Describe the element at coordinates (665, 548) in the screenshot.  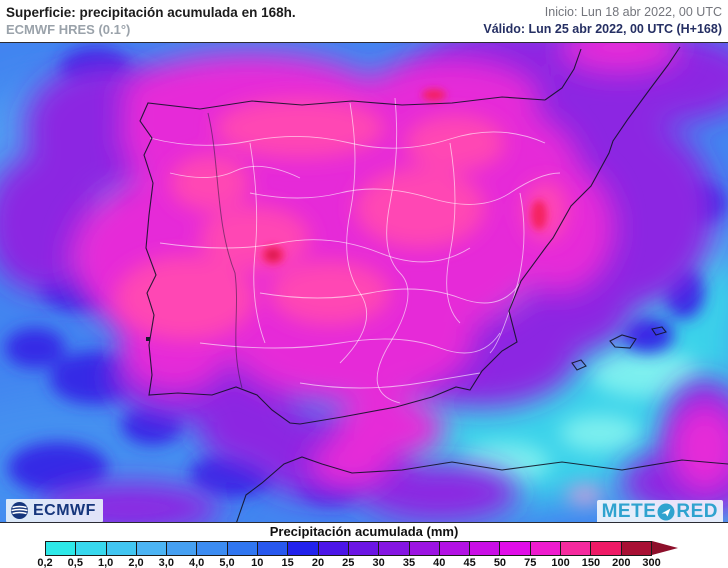
I see `colorbar-arrow` at that location.